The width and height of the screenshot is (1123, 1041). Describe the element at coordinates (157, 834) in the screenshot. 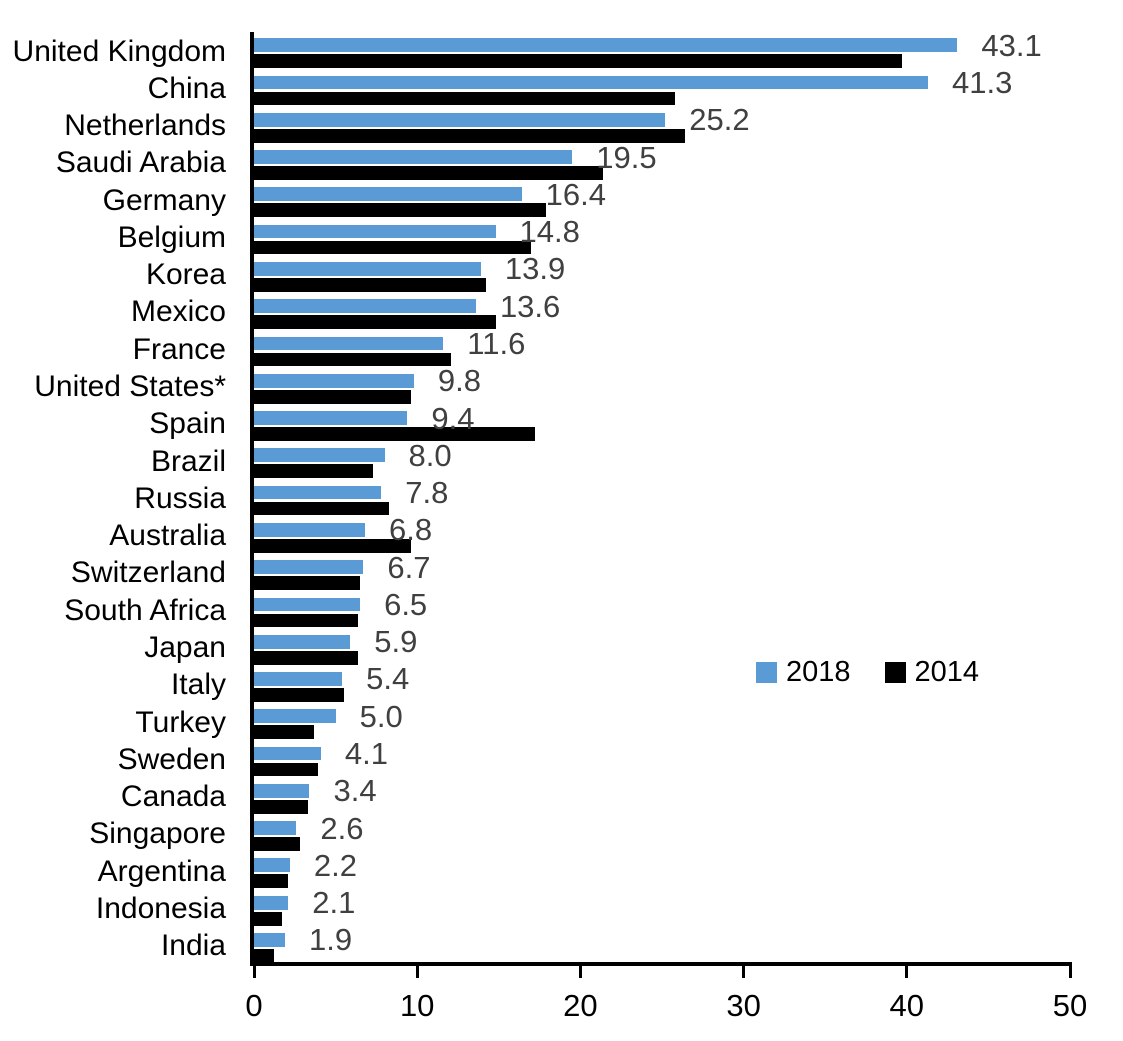

I see `category-label: Singapore` at that location.